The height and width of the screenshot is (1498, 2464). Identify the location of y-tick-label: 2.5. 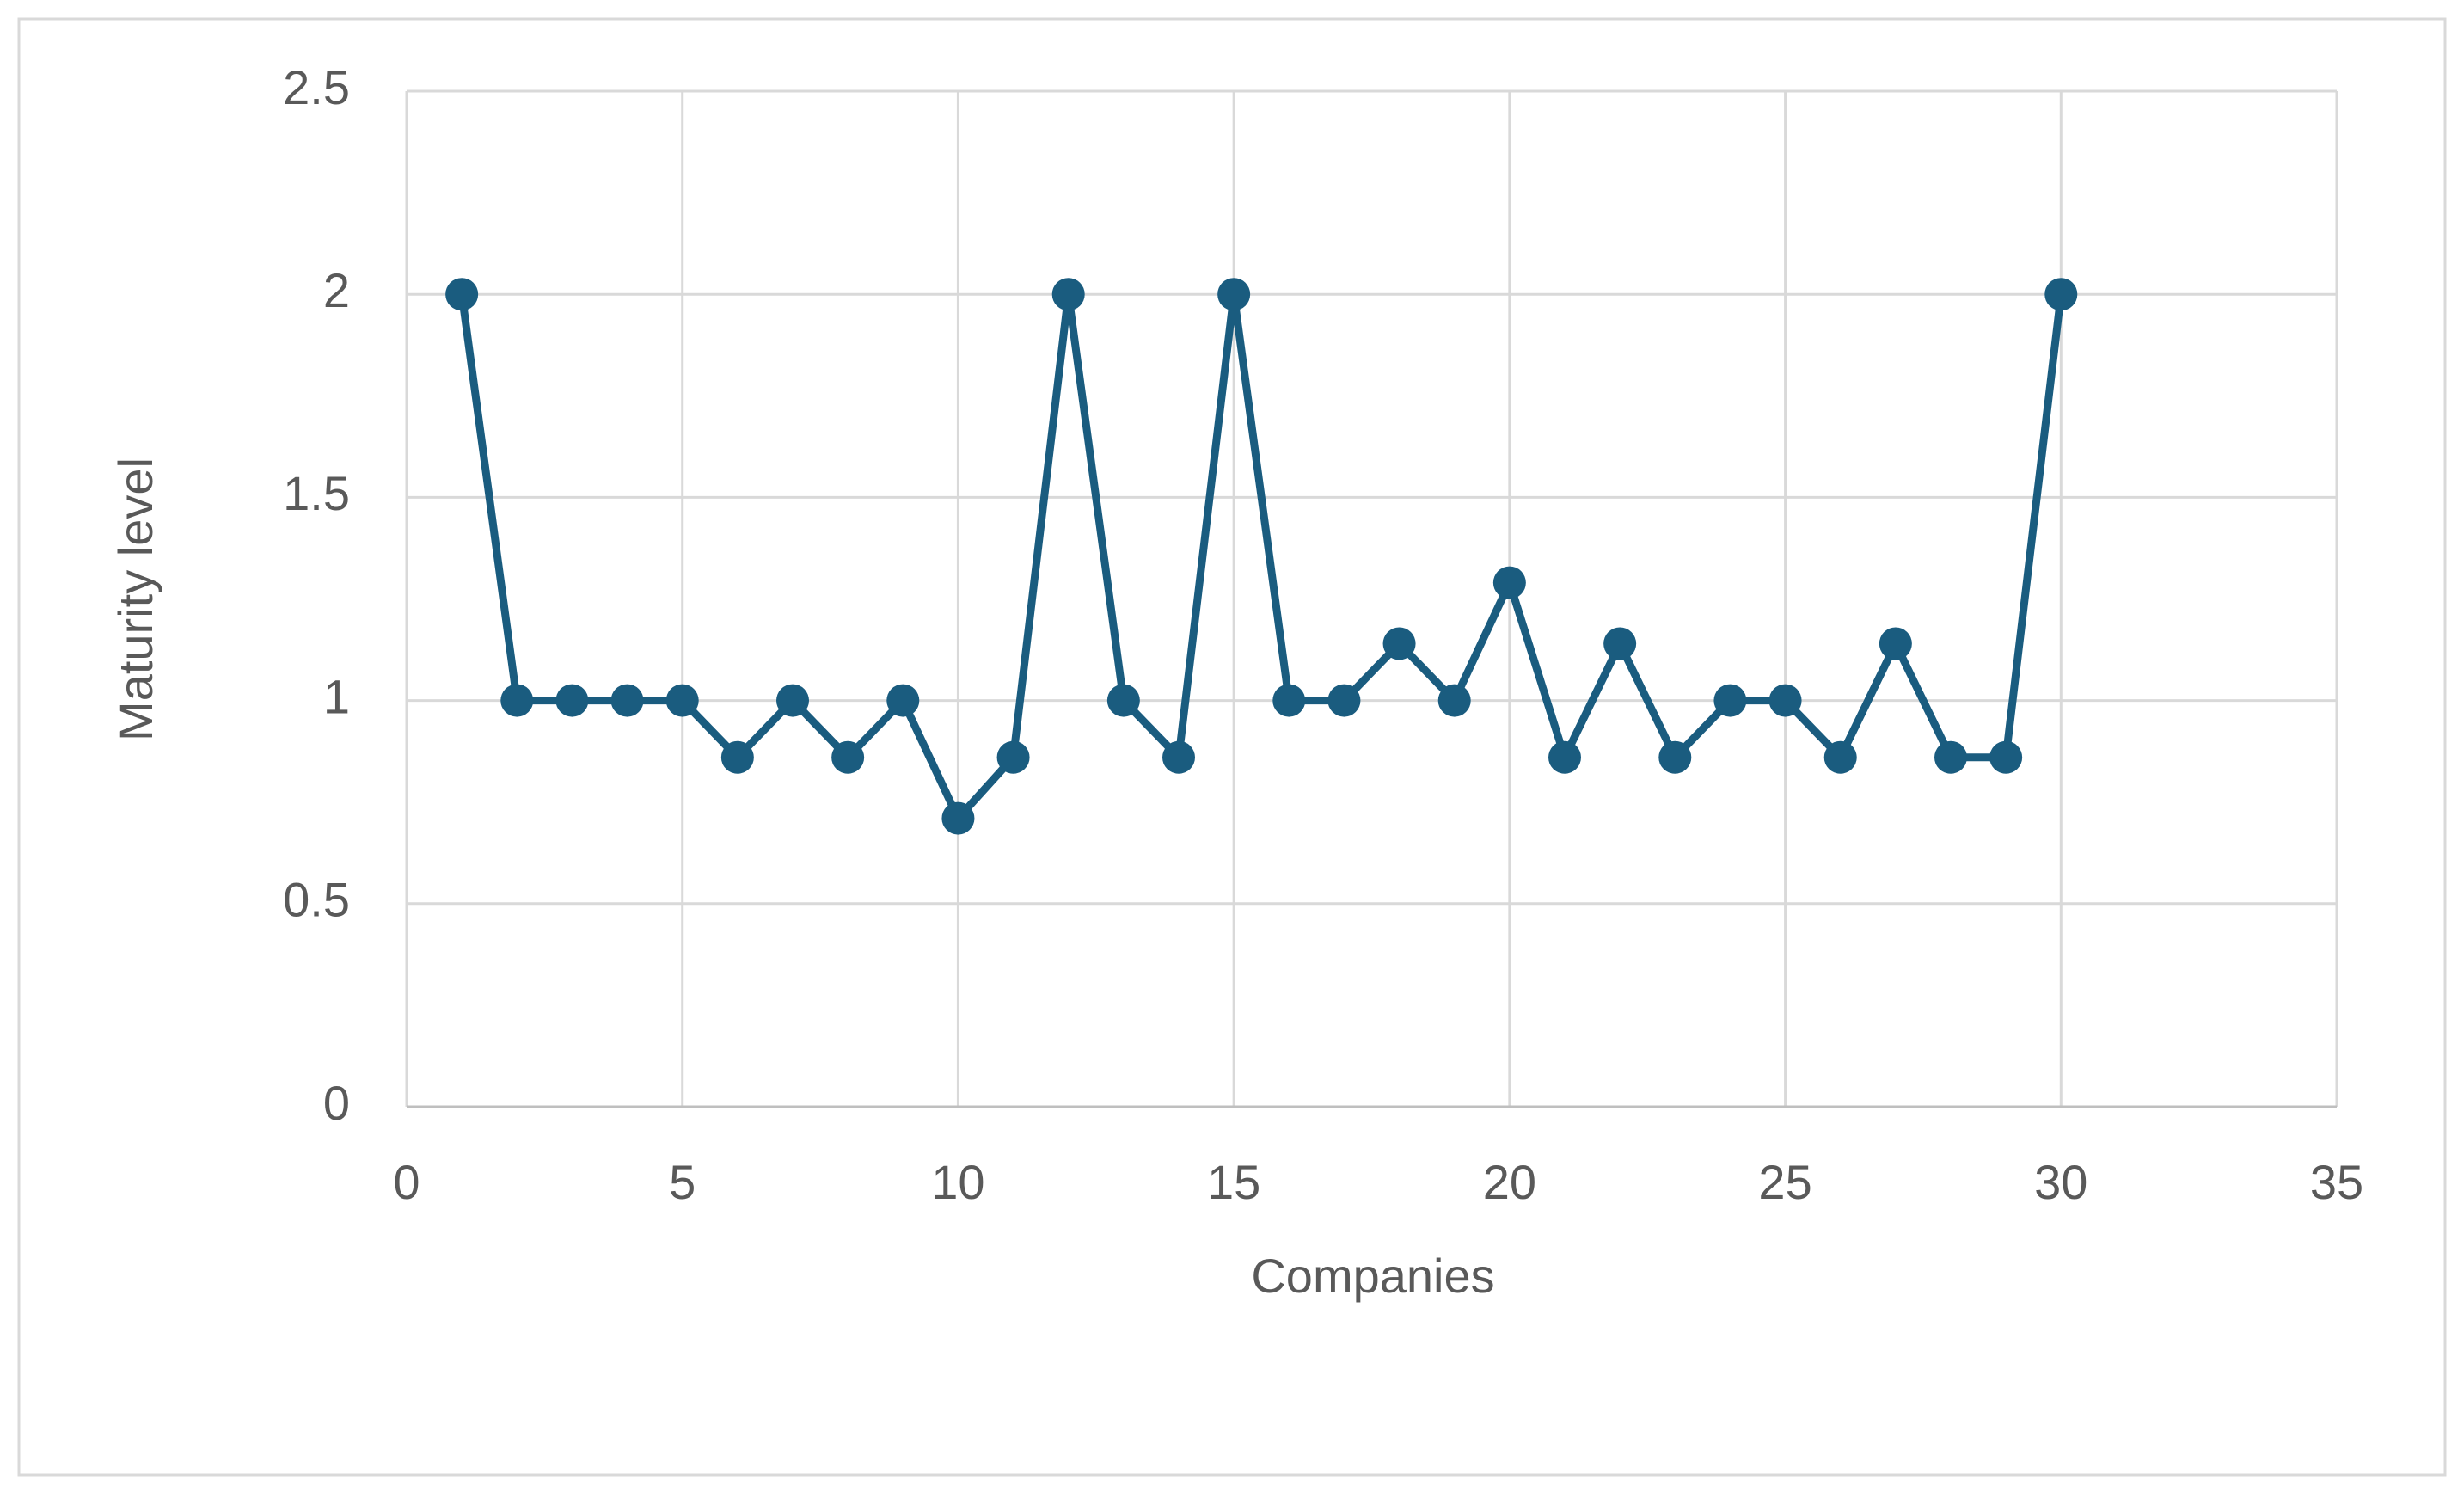
(316, 87).